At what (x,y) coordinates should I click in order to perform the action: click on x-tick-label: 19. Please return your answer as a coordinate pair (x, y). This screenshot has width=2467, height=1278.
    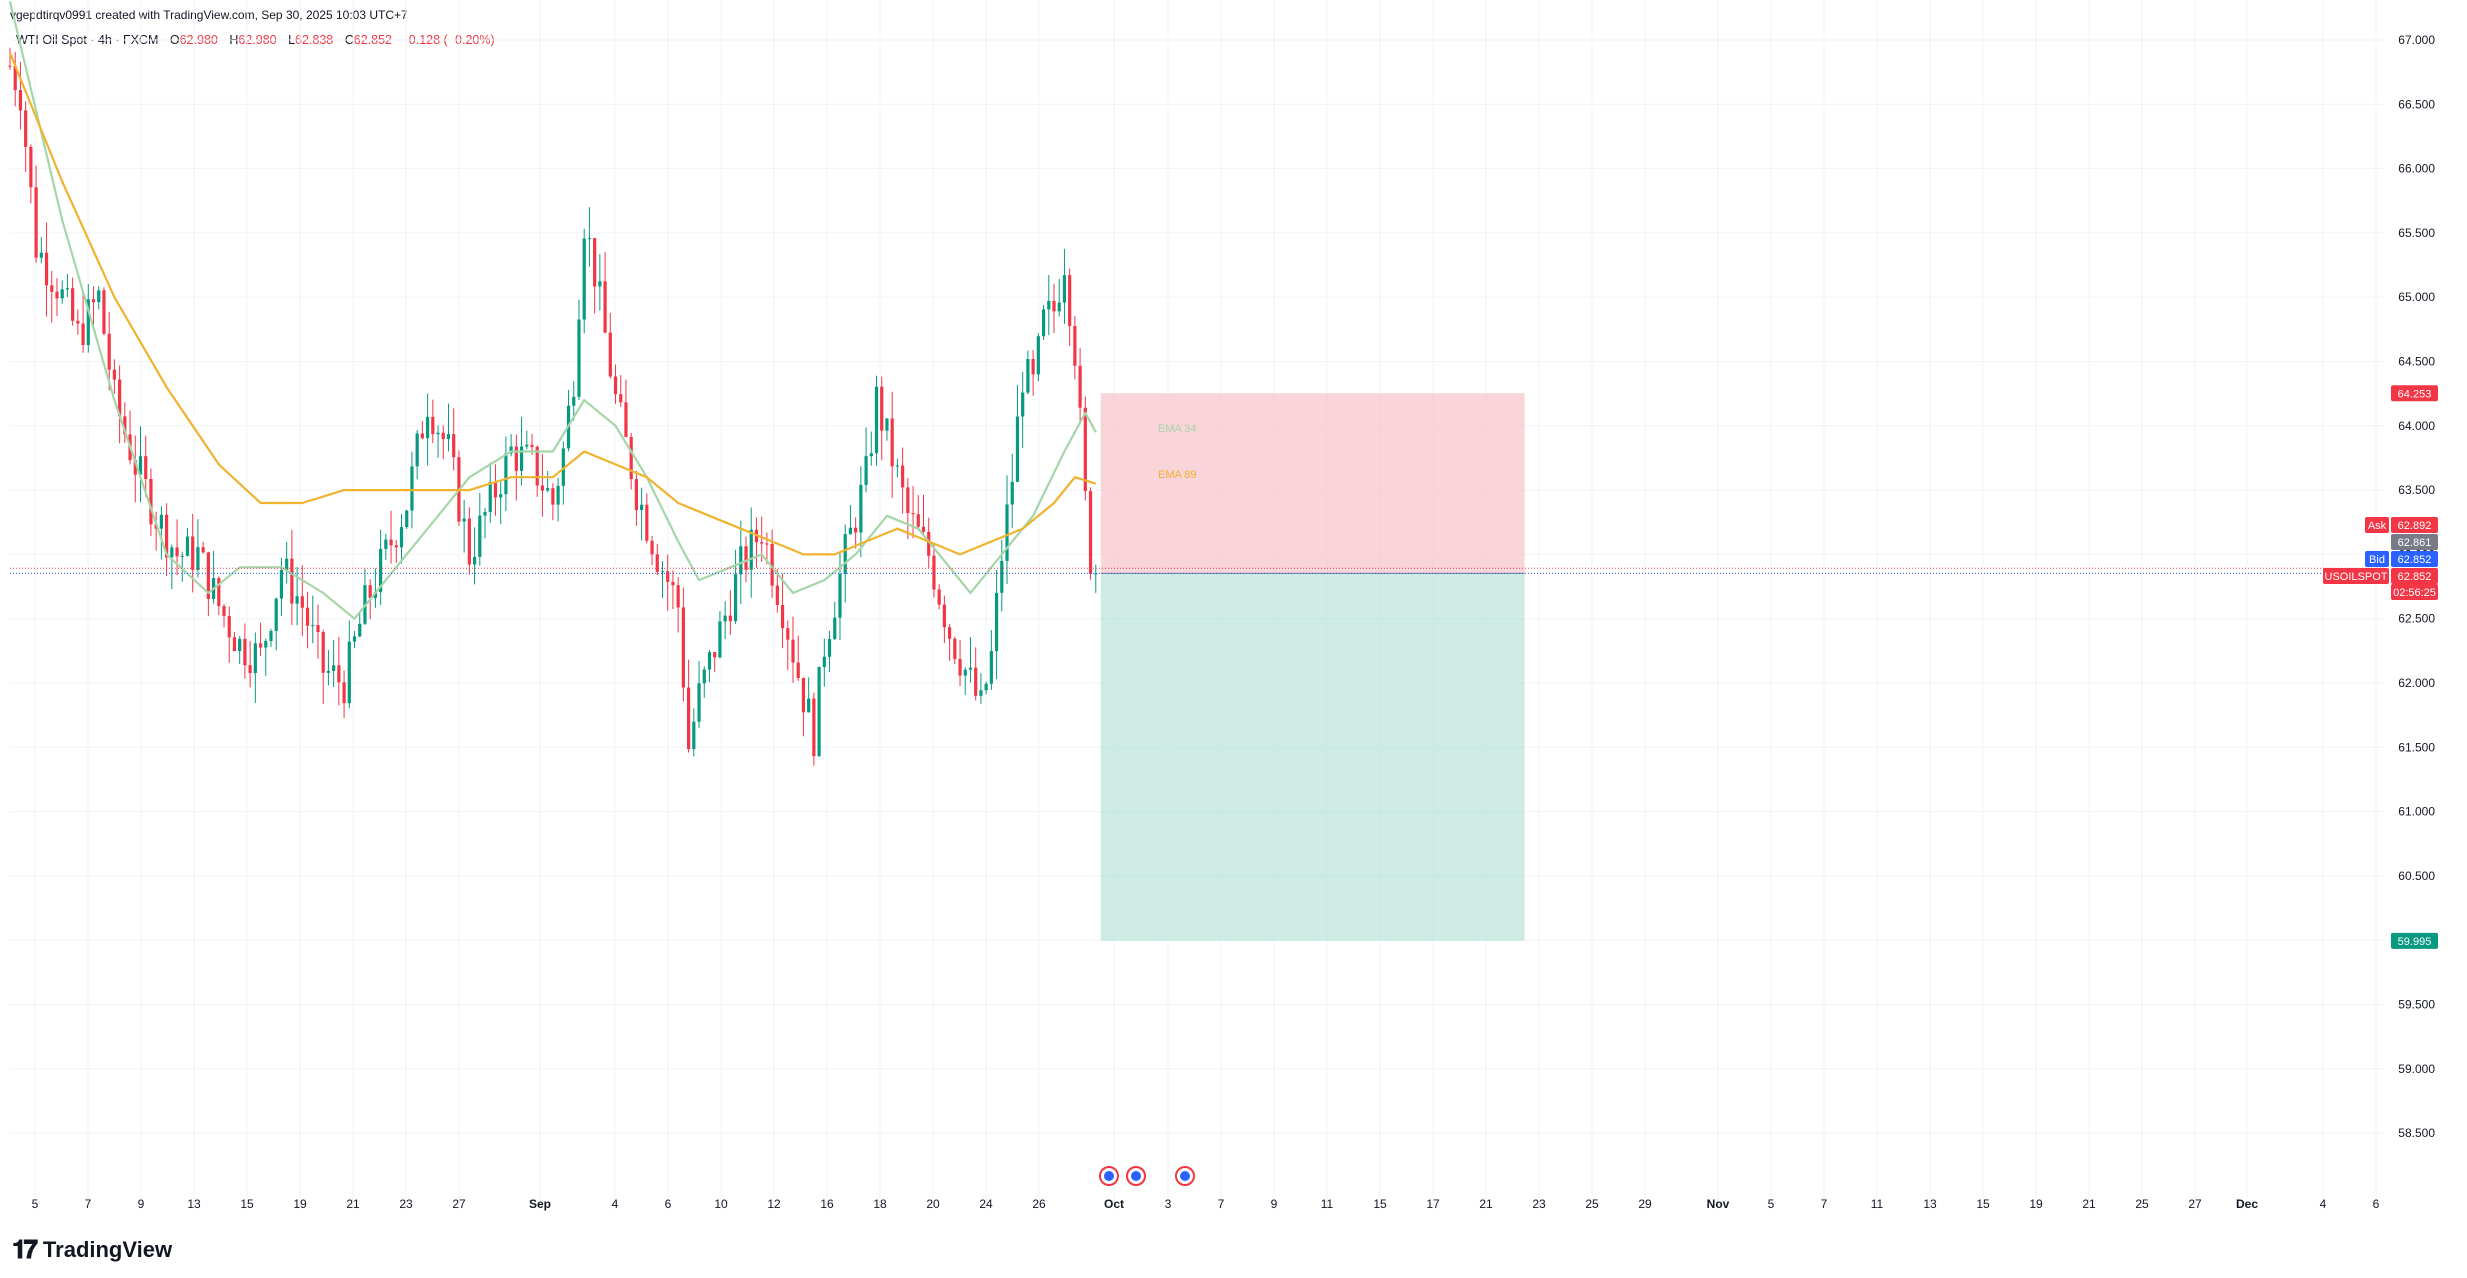
    Looking at the image, I should click on (2036, 1204).